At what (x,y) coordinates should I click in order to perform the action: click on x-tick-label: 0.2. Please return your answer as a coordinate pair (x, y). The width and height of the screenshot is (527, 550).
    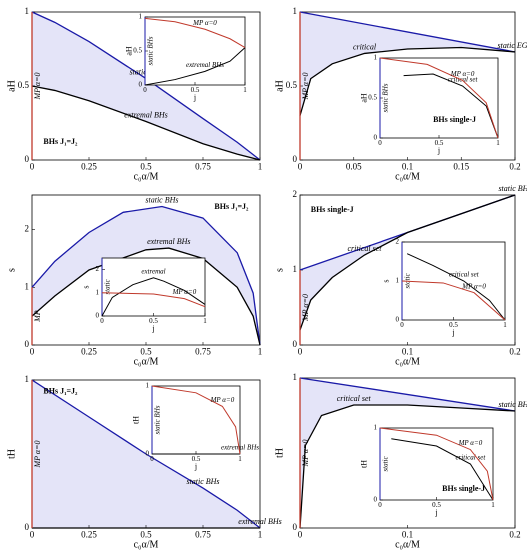
    Looking at the image, I should click on (514, 166).